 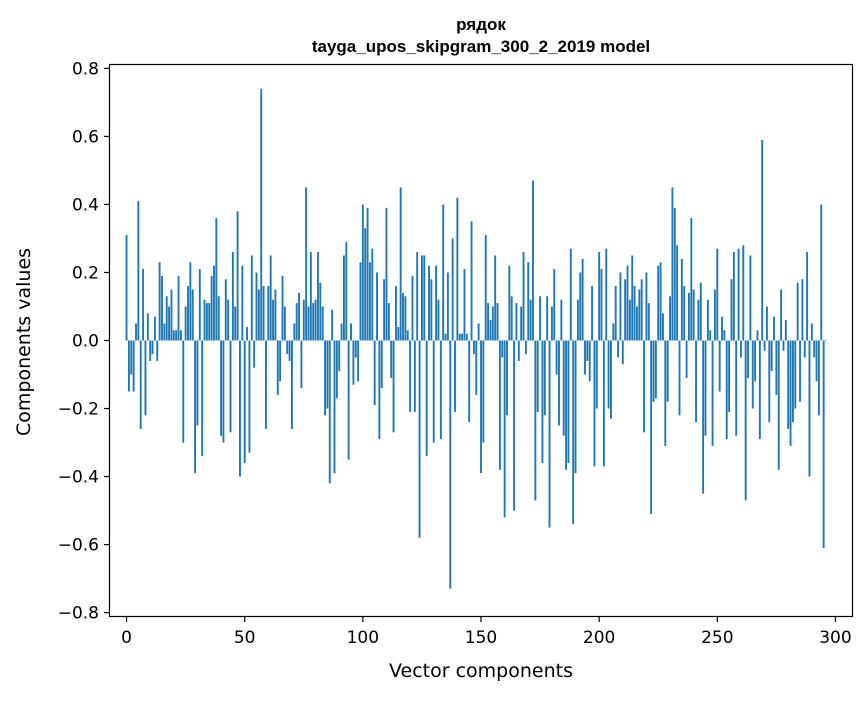 What do you see at coordinates (363, 638) in the screenshot?
I see `x-tick-label: 100` at bounding box center [363, 638].